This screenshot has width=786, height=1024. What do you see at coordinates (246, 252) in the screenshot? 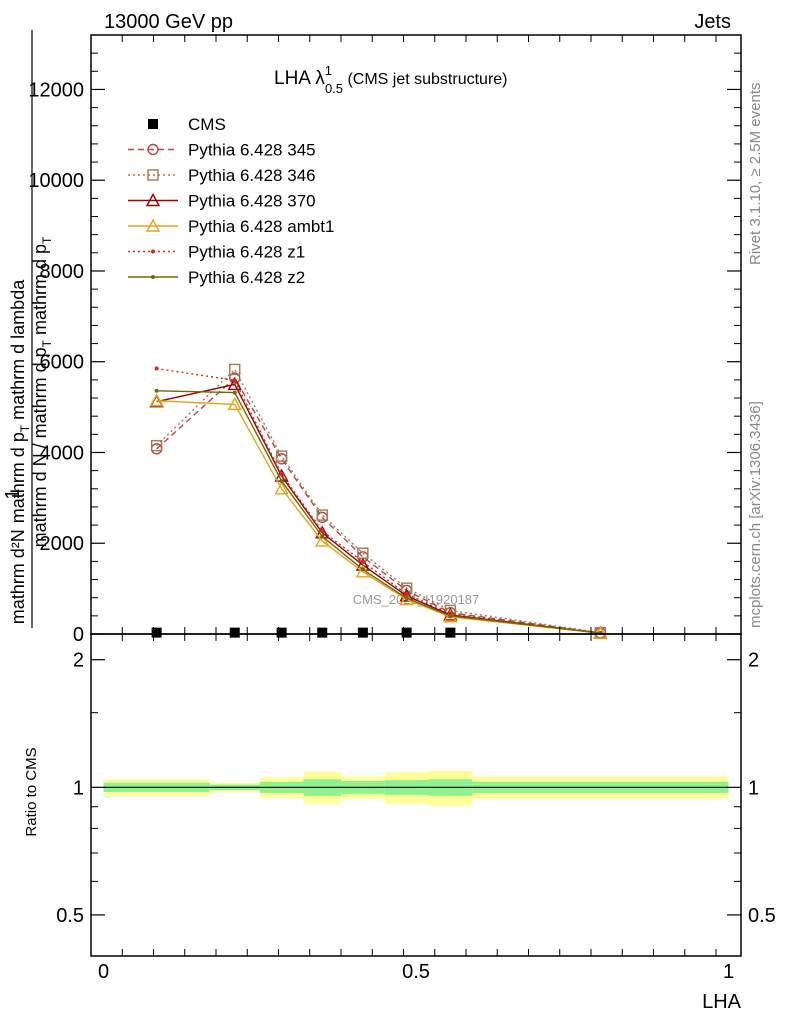
I see `legend-label-pythia-6-428-z1: Pythia 6.428 z1` at bounding box center [246, 252].